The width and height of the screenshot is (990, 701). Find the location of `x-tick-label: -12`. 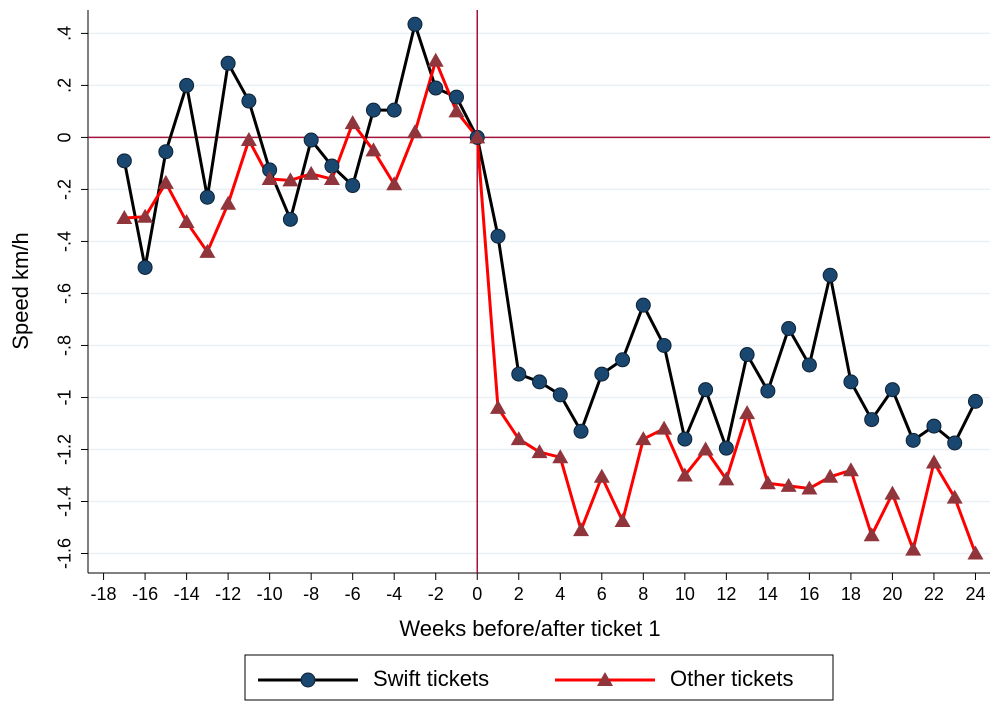

x-tick-label: -12 is located at coordinates (228, 594).